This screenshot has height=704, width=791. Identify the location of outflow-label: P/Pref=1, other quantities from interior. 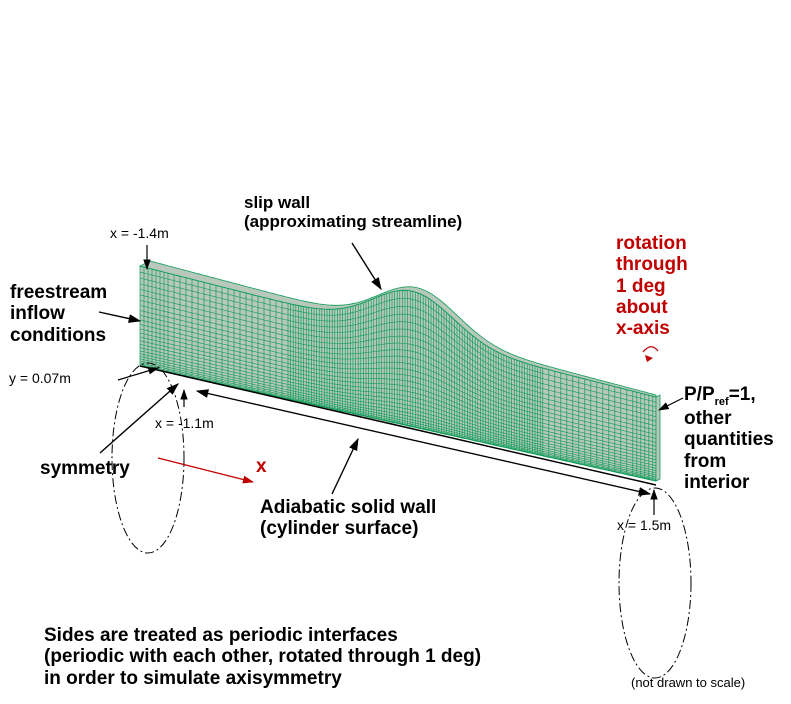
(729, 438).